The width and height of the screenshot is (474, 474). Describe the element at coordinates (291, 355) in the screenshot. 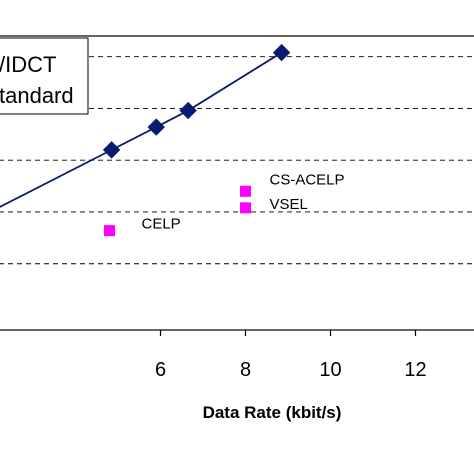

I see `x-axis-ticks: 6 8 10 12` at that location.